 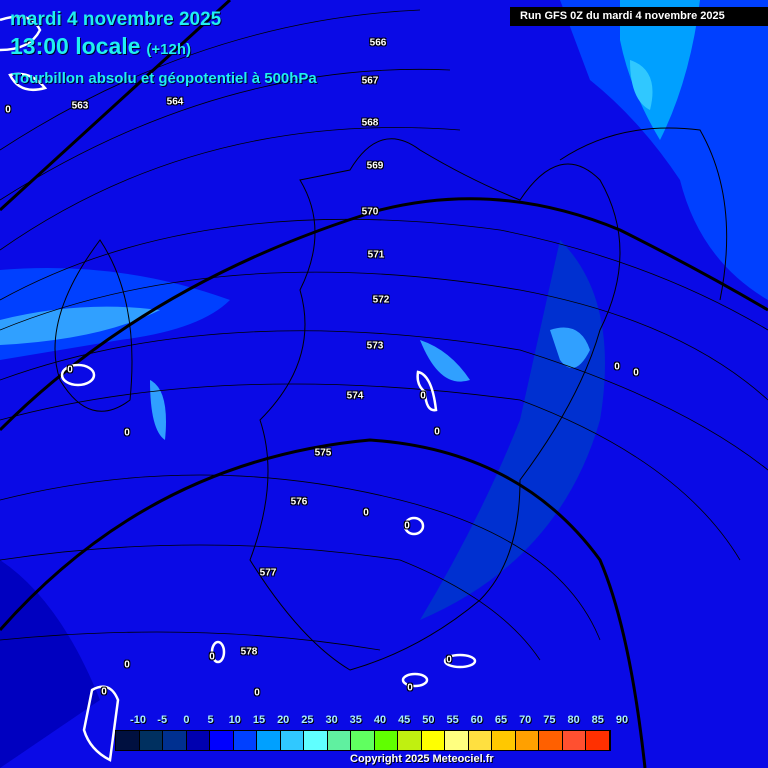 I want to click on legend-tick: 20, so click(x=283, y=720).